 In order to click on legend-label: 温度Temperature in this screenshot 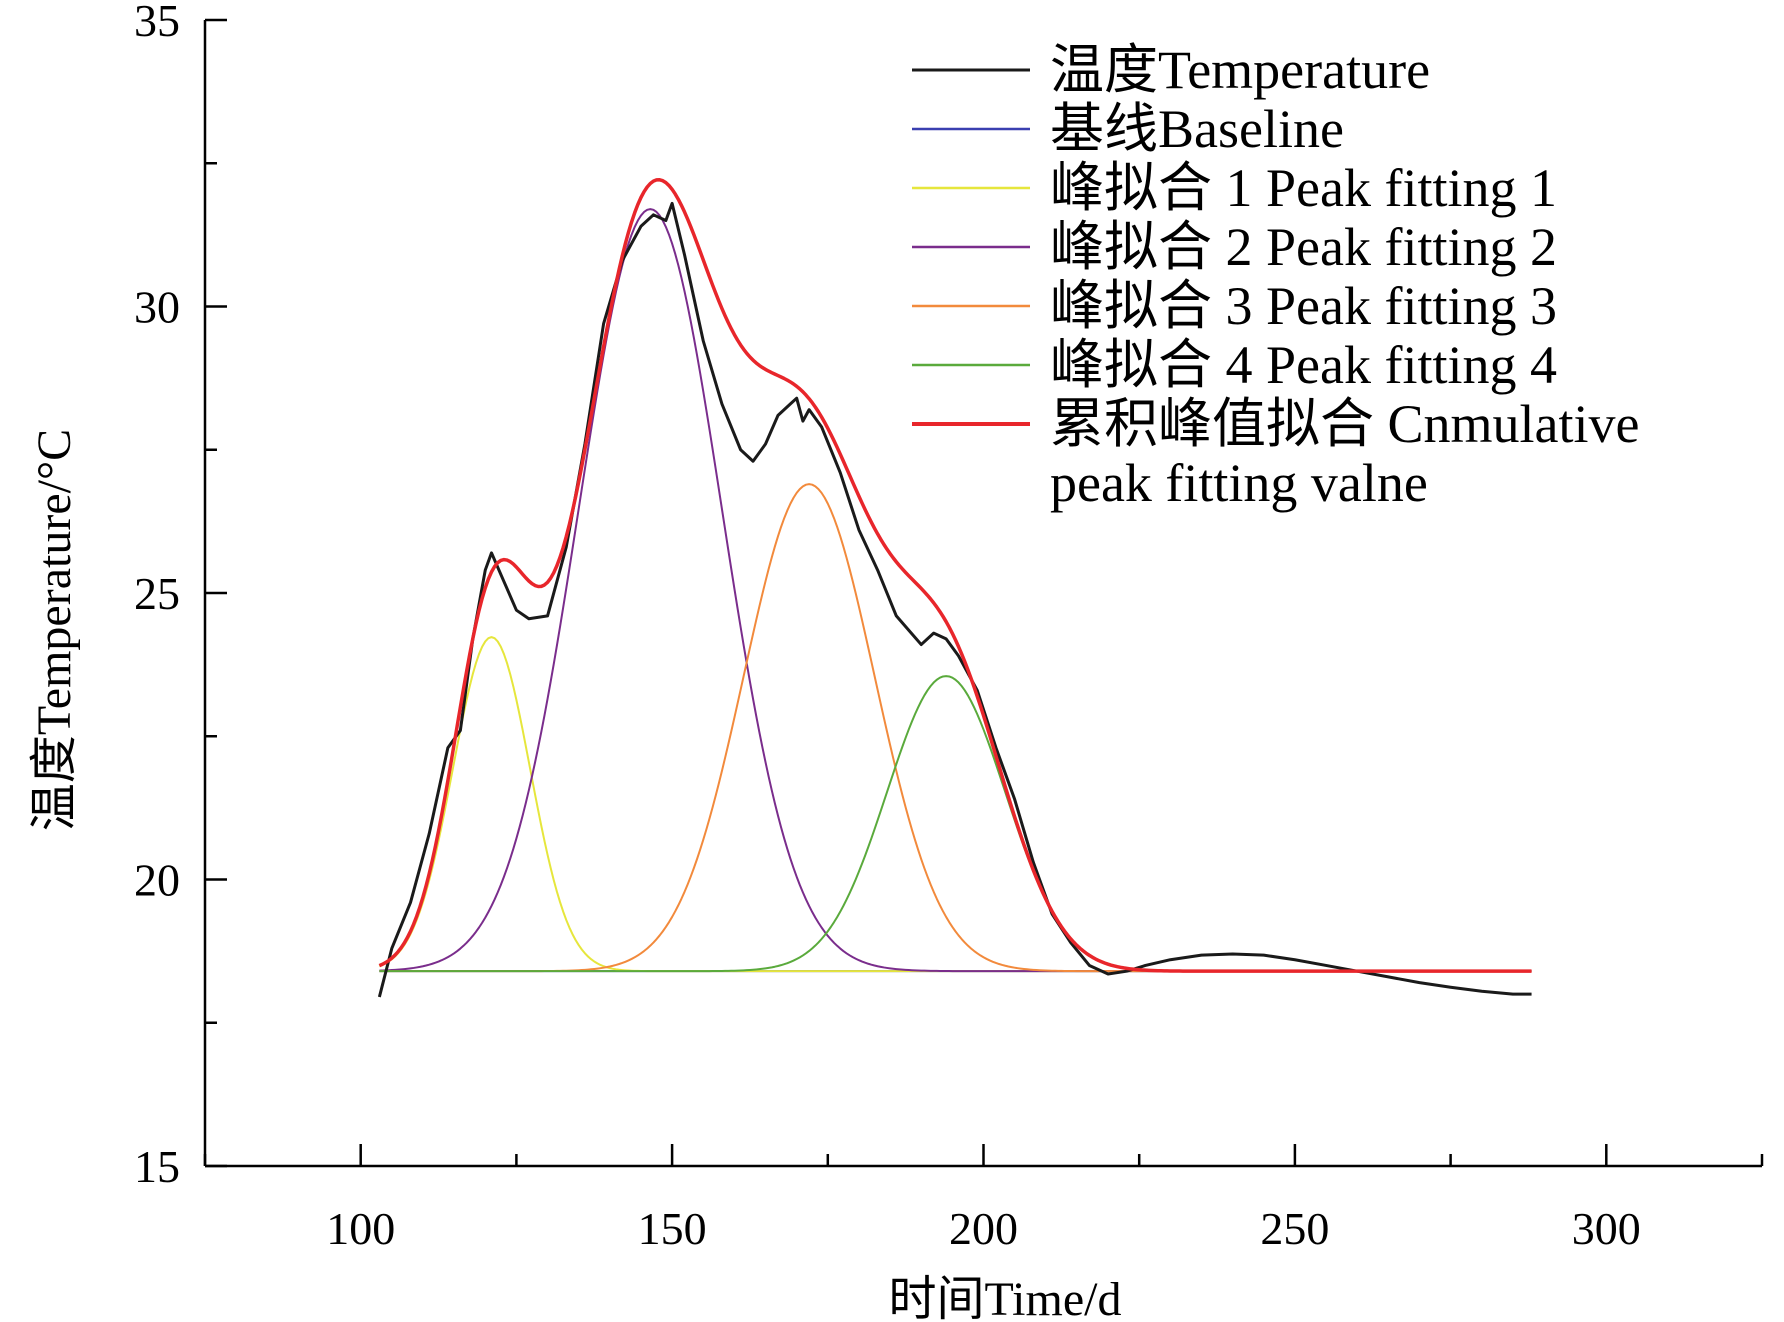, I will do `click(1240, 70)`.